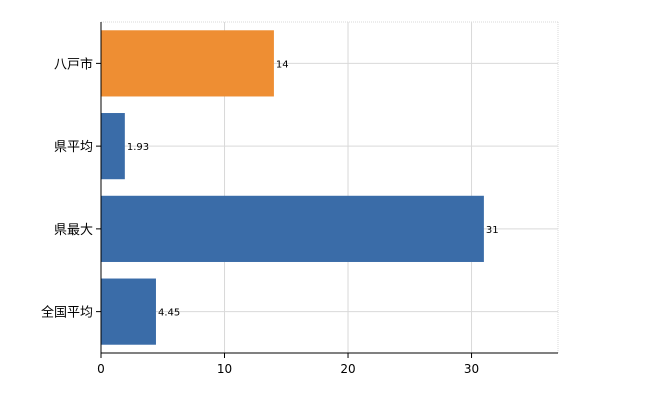  What do you see at coordinates (138, 147) in the screenshot?
I see `data-label: 1.93` at bounding box center [138, 147].